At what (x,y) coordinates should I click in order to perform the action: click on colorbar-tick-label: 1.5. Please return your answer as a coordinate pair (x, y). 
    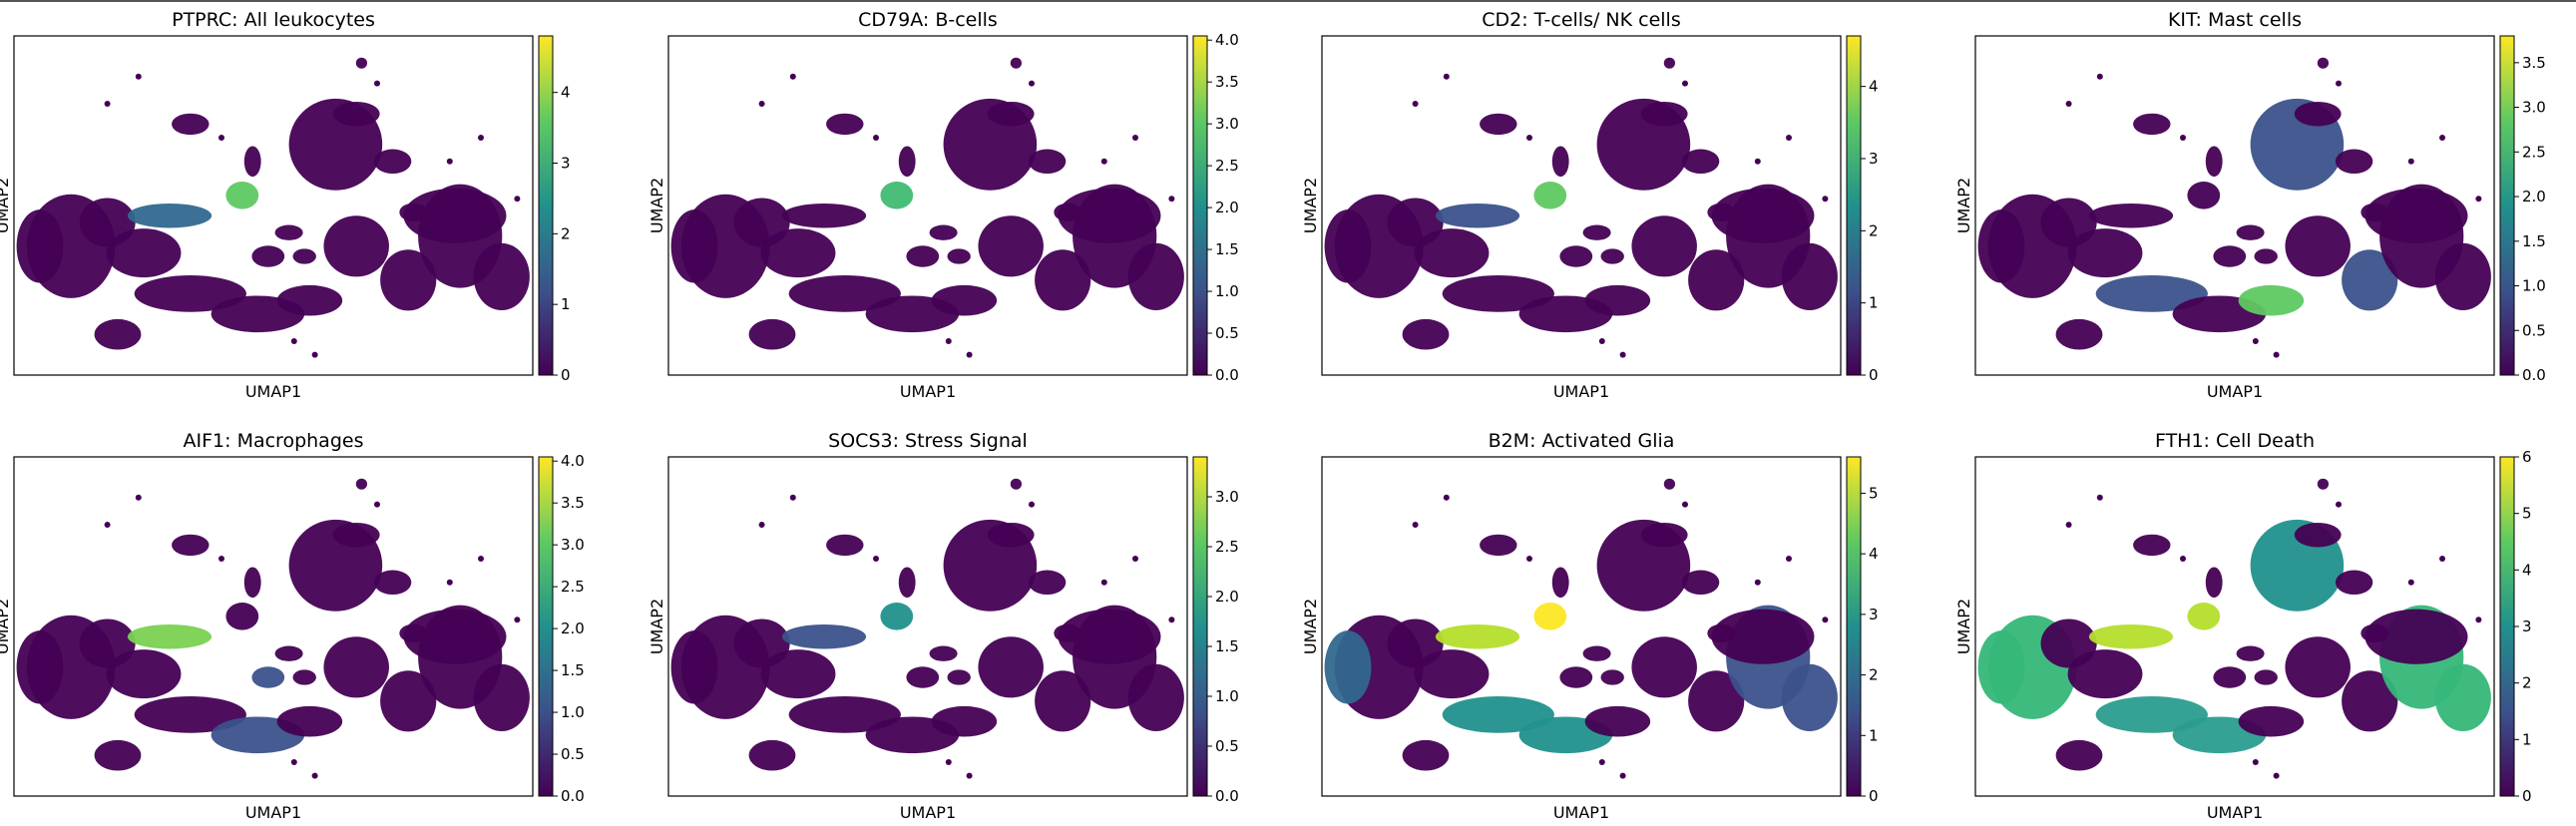
    Looking at the image, I should click on (1227, 646).